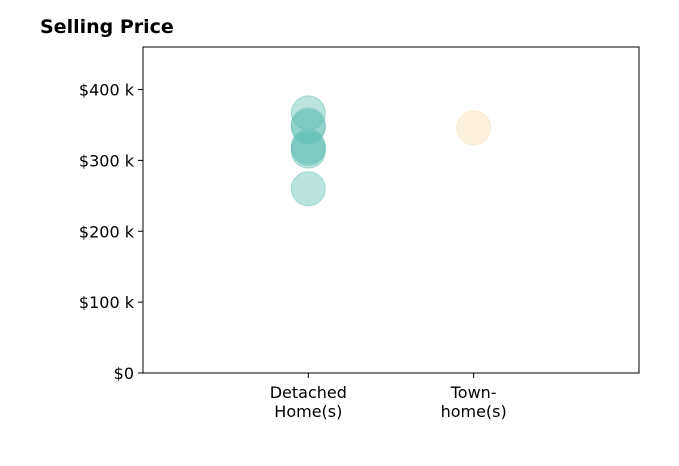  Describe the element at coordinates (124, 373) in the screenshot. I see `y-tick-label-0: $0` at that location.